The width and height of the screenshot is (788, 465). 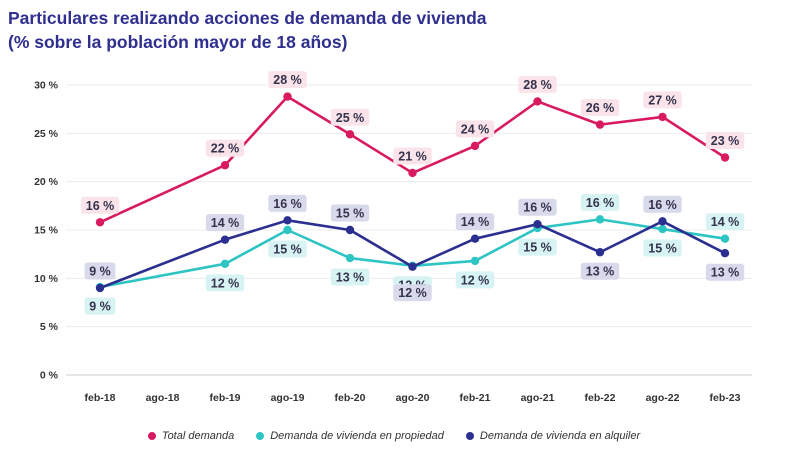 I want to click on y-tick-label: 15 %, so click(x=46, y=231).